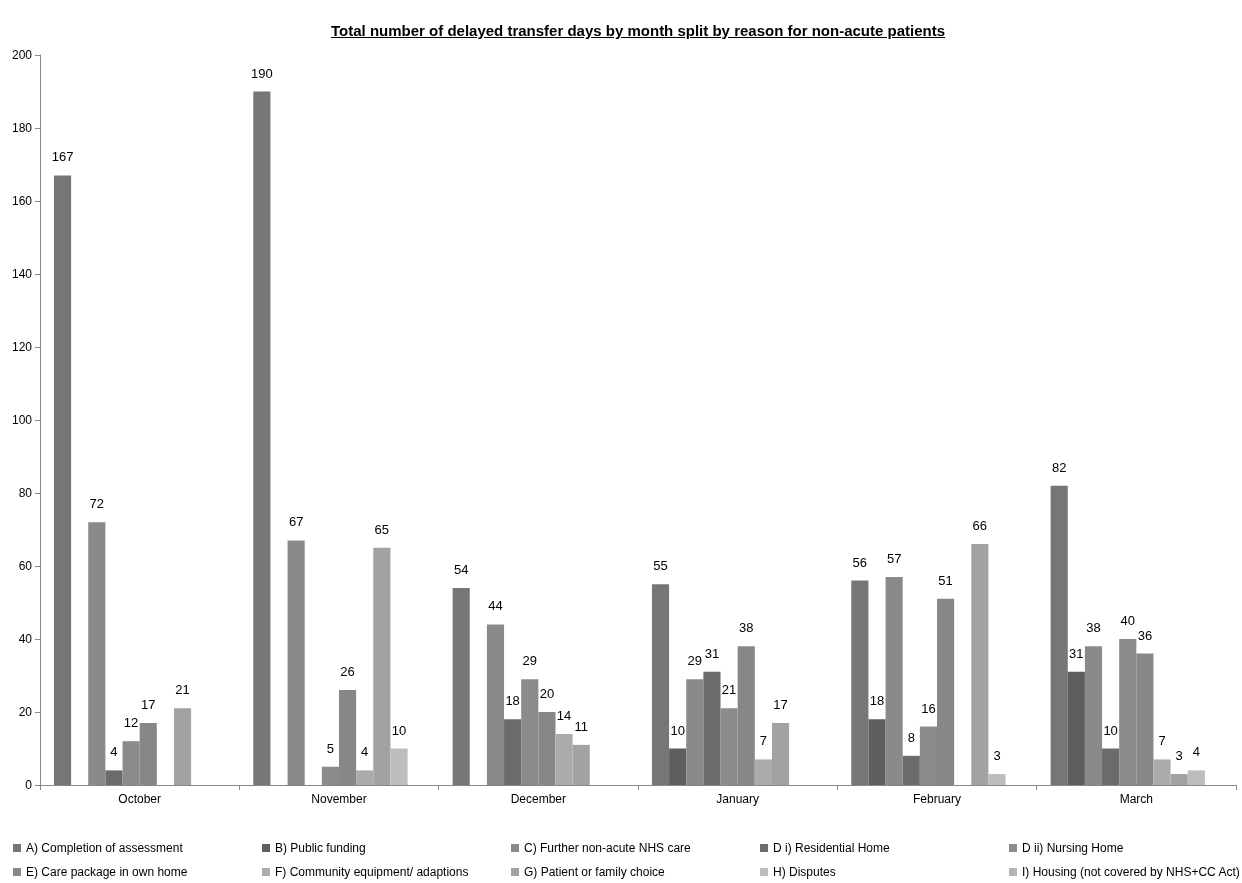 This screenshot has height=883, width=1242. Describe the element at coordinates (461, 569) in the screenshot. I see `data-label: 54` at that location.